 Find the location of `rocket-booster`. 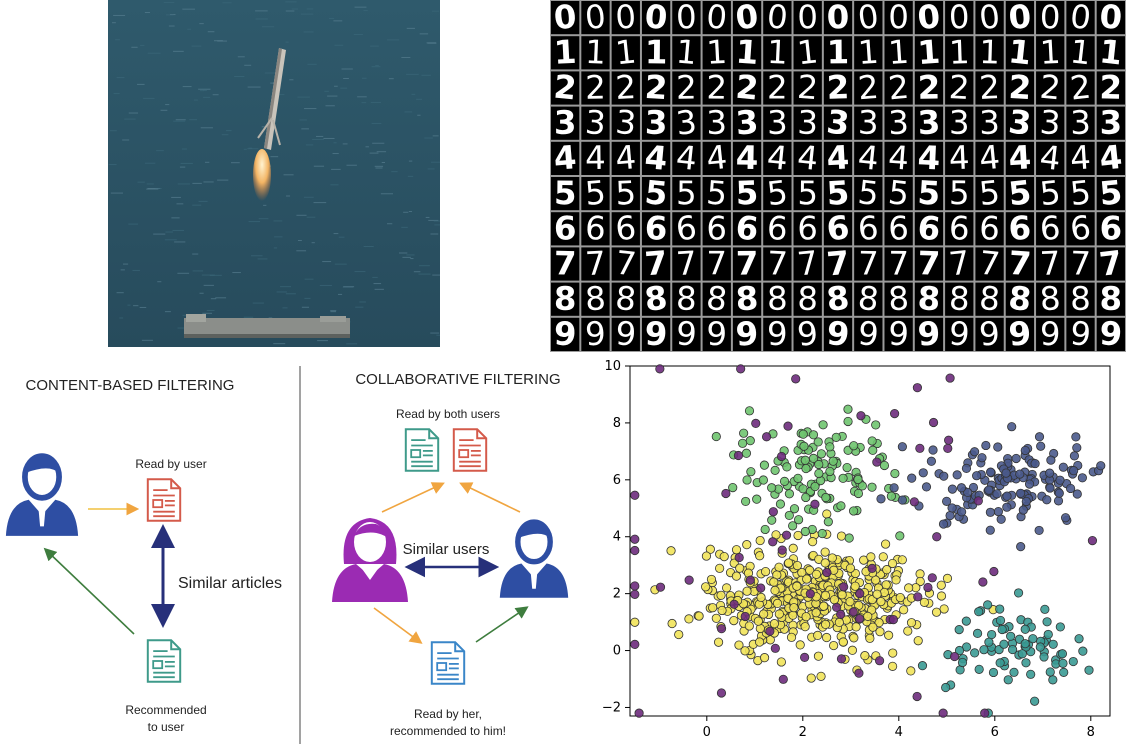

rocket-booster is located at coordinates (271, 99).